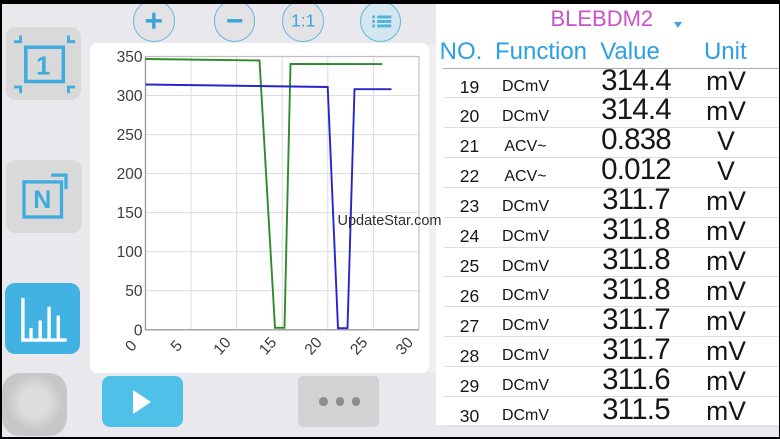 The image size is (780, 439). What do you see at coordinates (404, 345) in the screenshot?
I see `svg-text: 30` at bounding box center [404, 345].